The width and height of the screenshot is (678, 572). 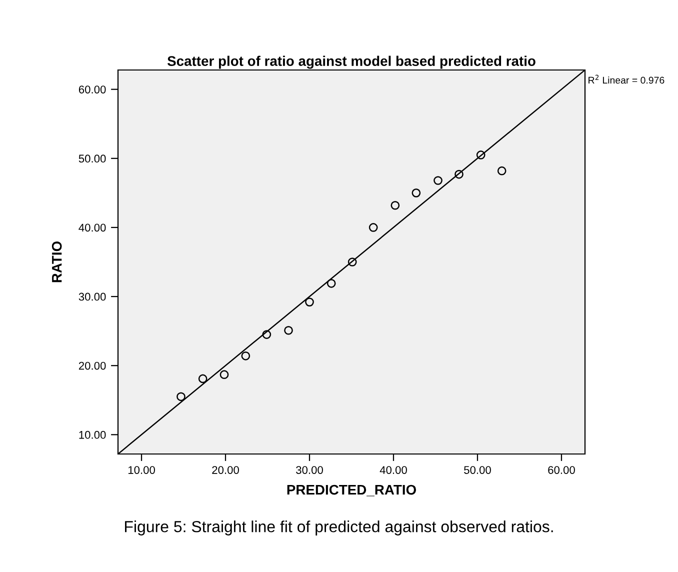 What do you see at coordinates (339, 528) in the screenshot?
I see `caption: Figure 5: Straight line fit of predicted against observed ratios.` at bounding box center [339, 528].